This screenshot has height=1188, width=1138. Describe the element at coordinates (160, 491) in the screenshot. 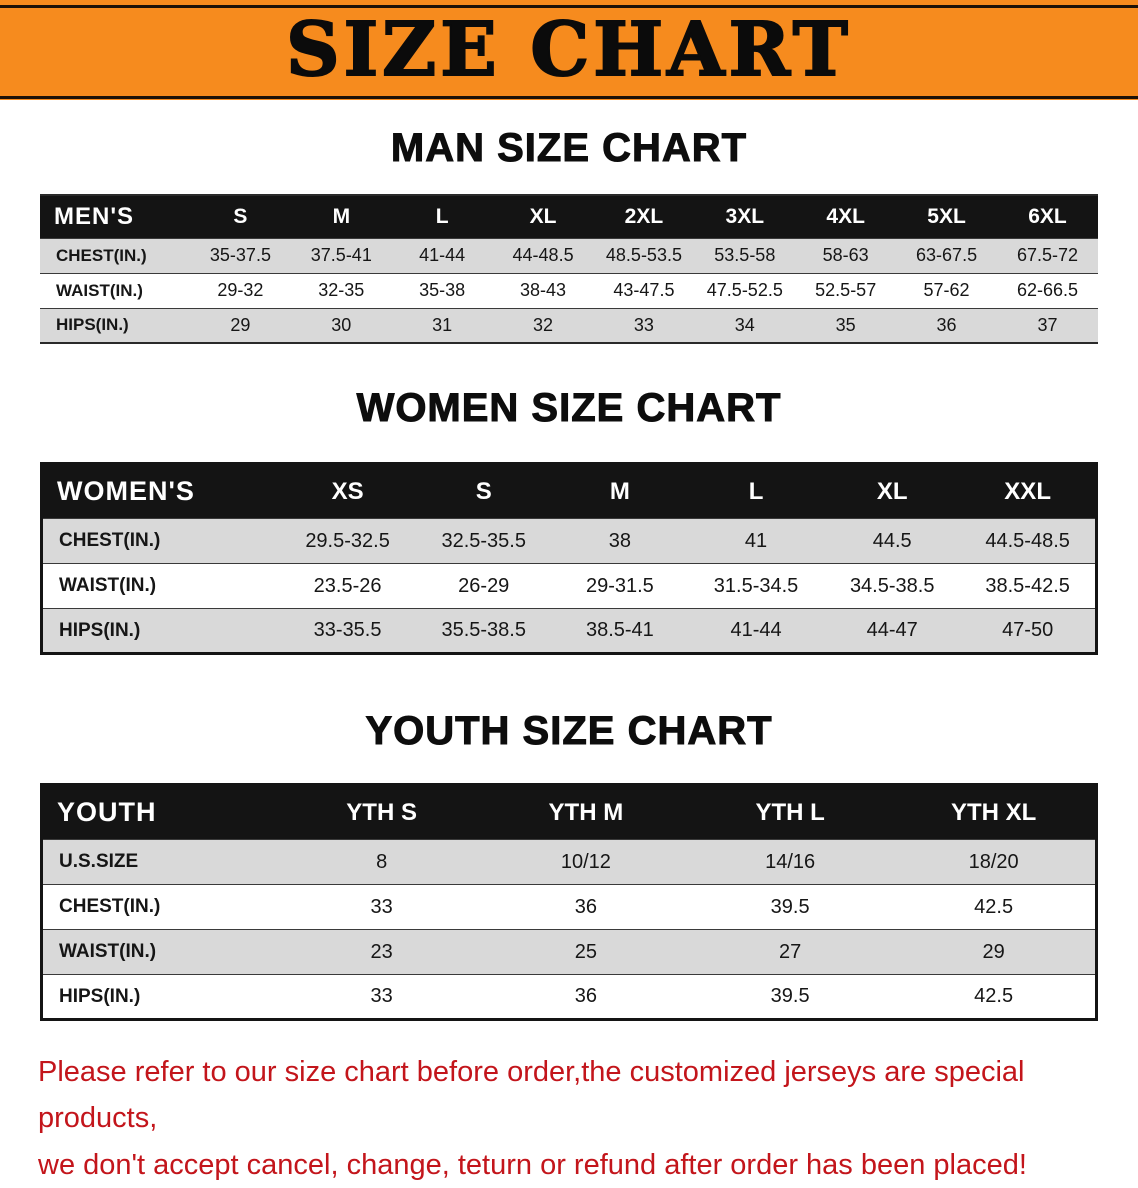

I see `table-category-header: WOMEN'S` at that location.